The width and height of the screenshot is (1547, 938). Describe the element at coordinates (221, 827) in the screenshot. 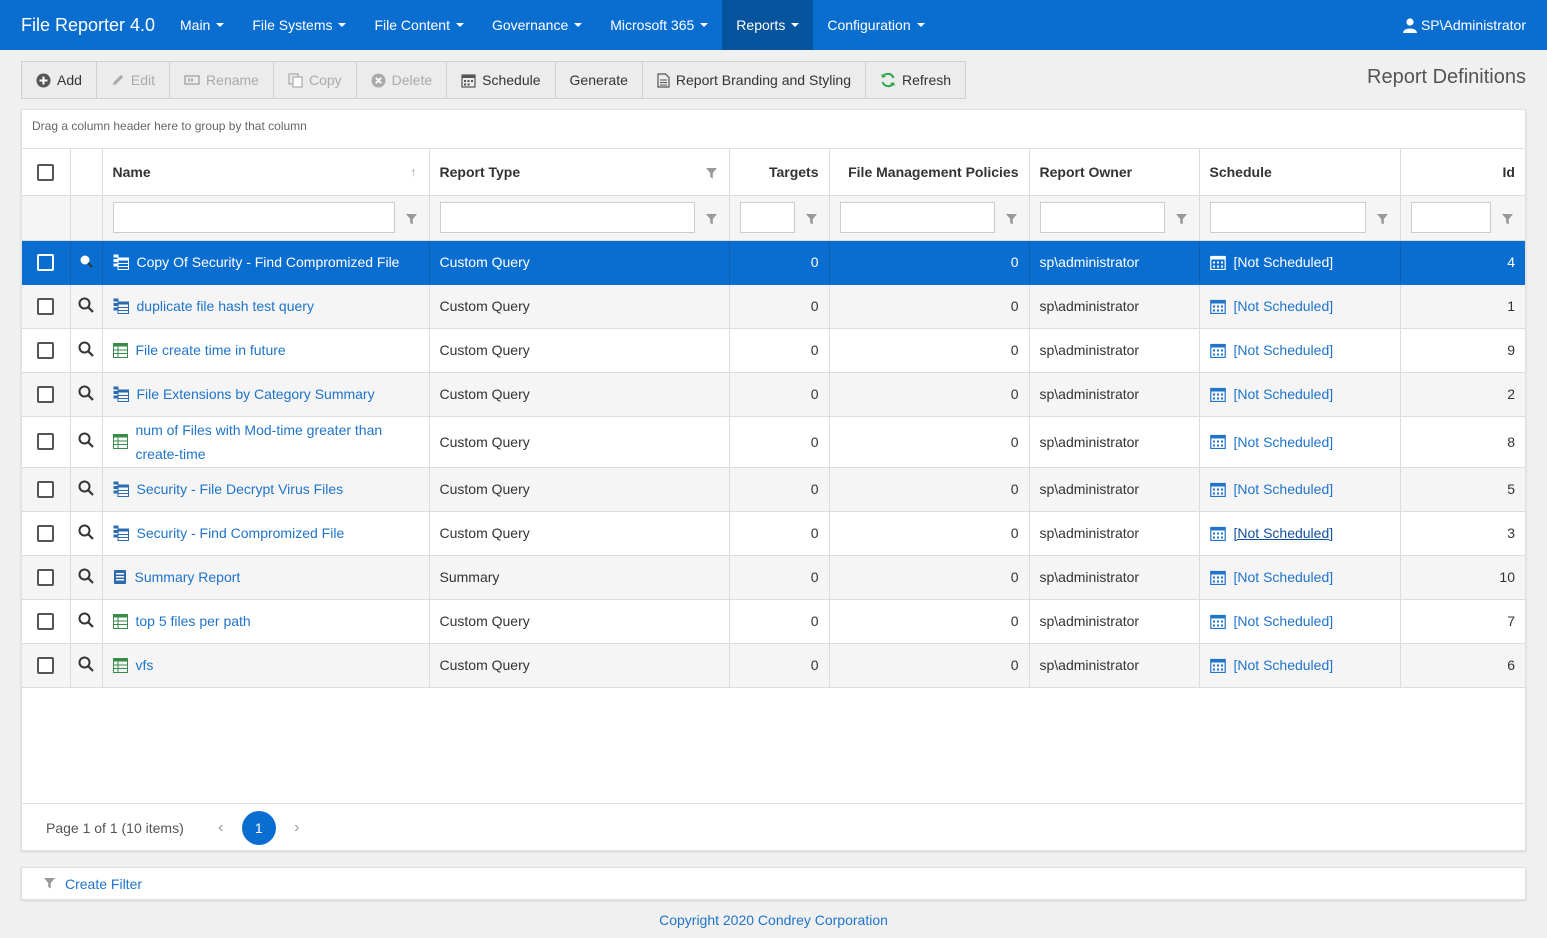

I see `chevron-left-icon: ‹` at that location.